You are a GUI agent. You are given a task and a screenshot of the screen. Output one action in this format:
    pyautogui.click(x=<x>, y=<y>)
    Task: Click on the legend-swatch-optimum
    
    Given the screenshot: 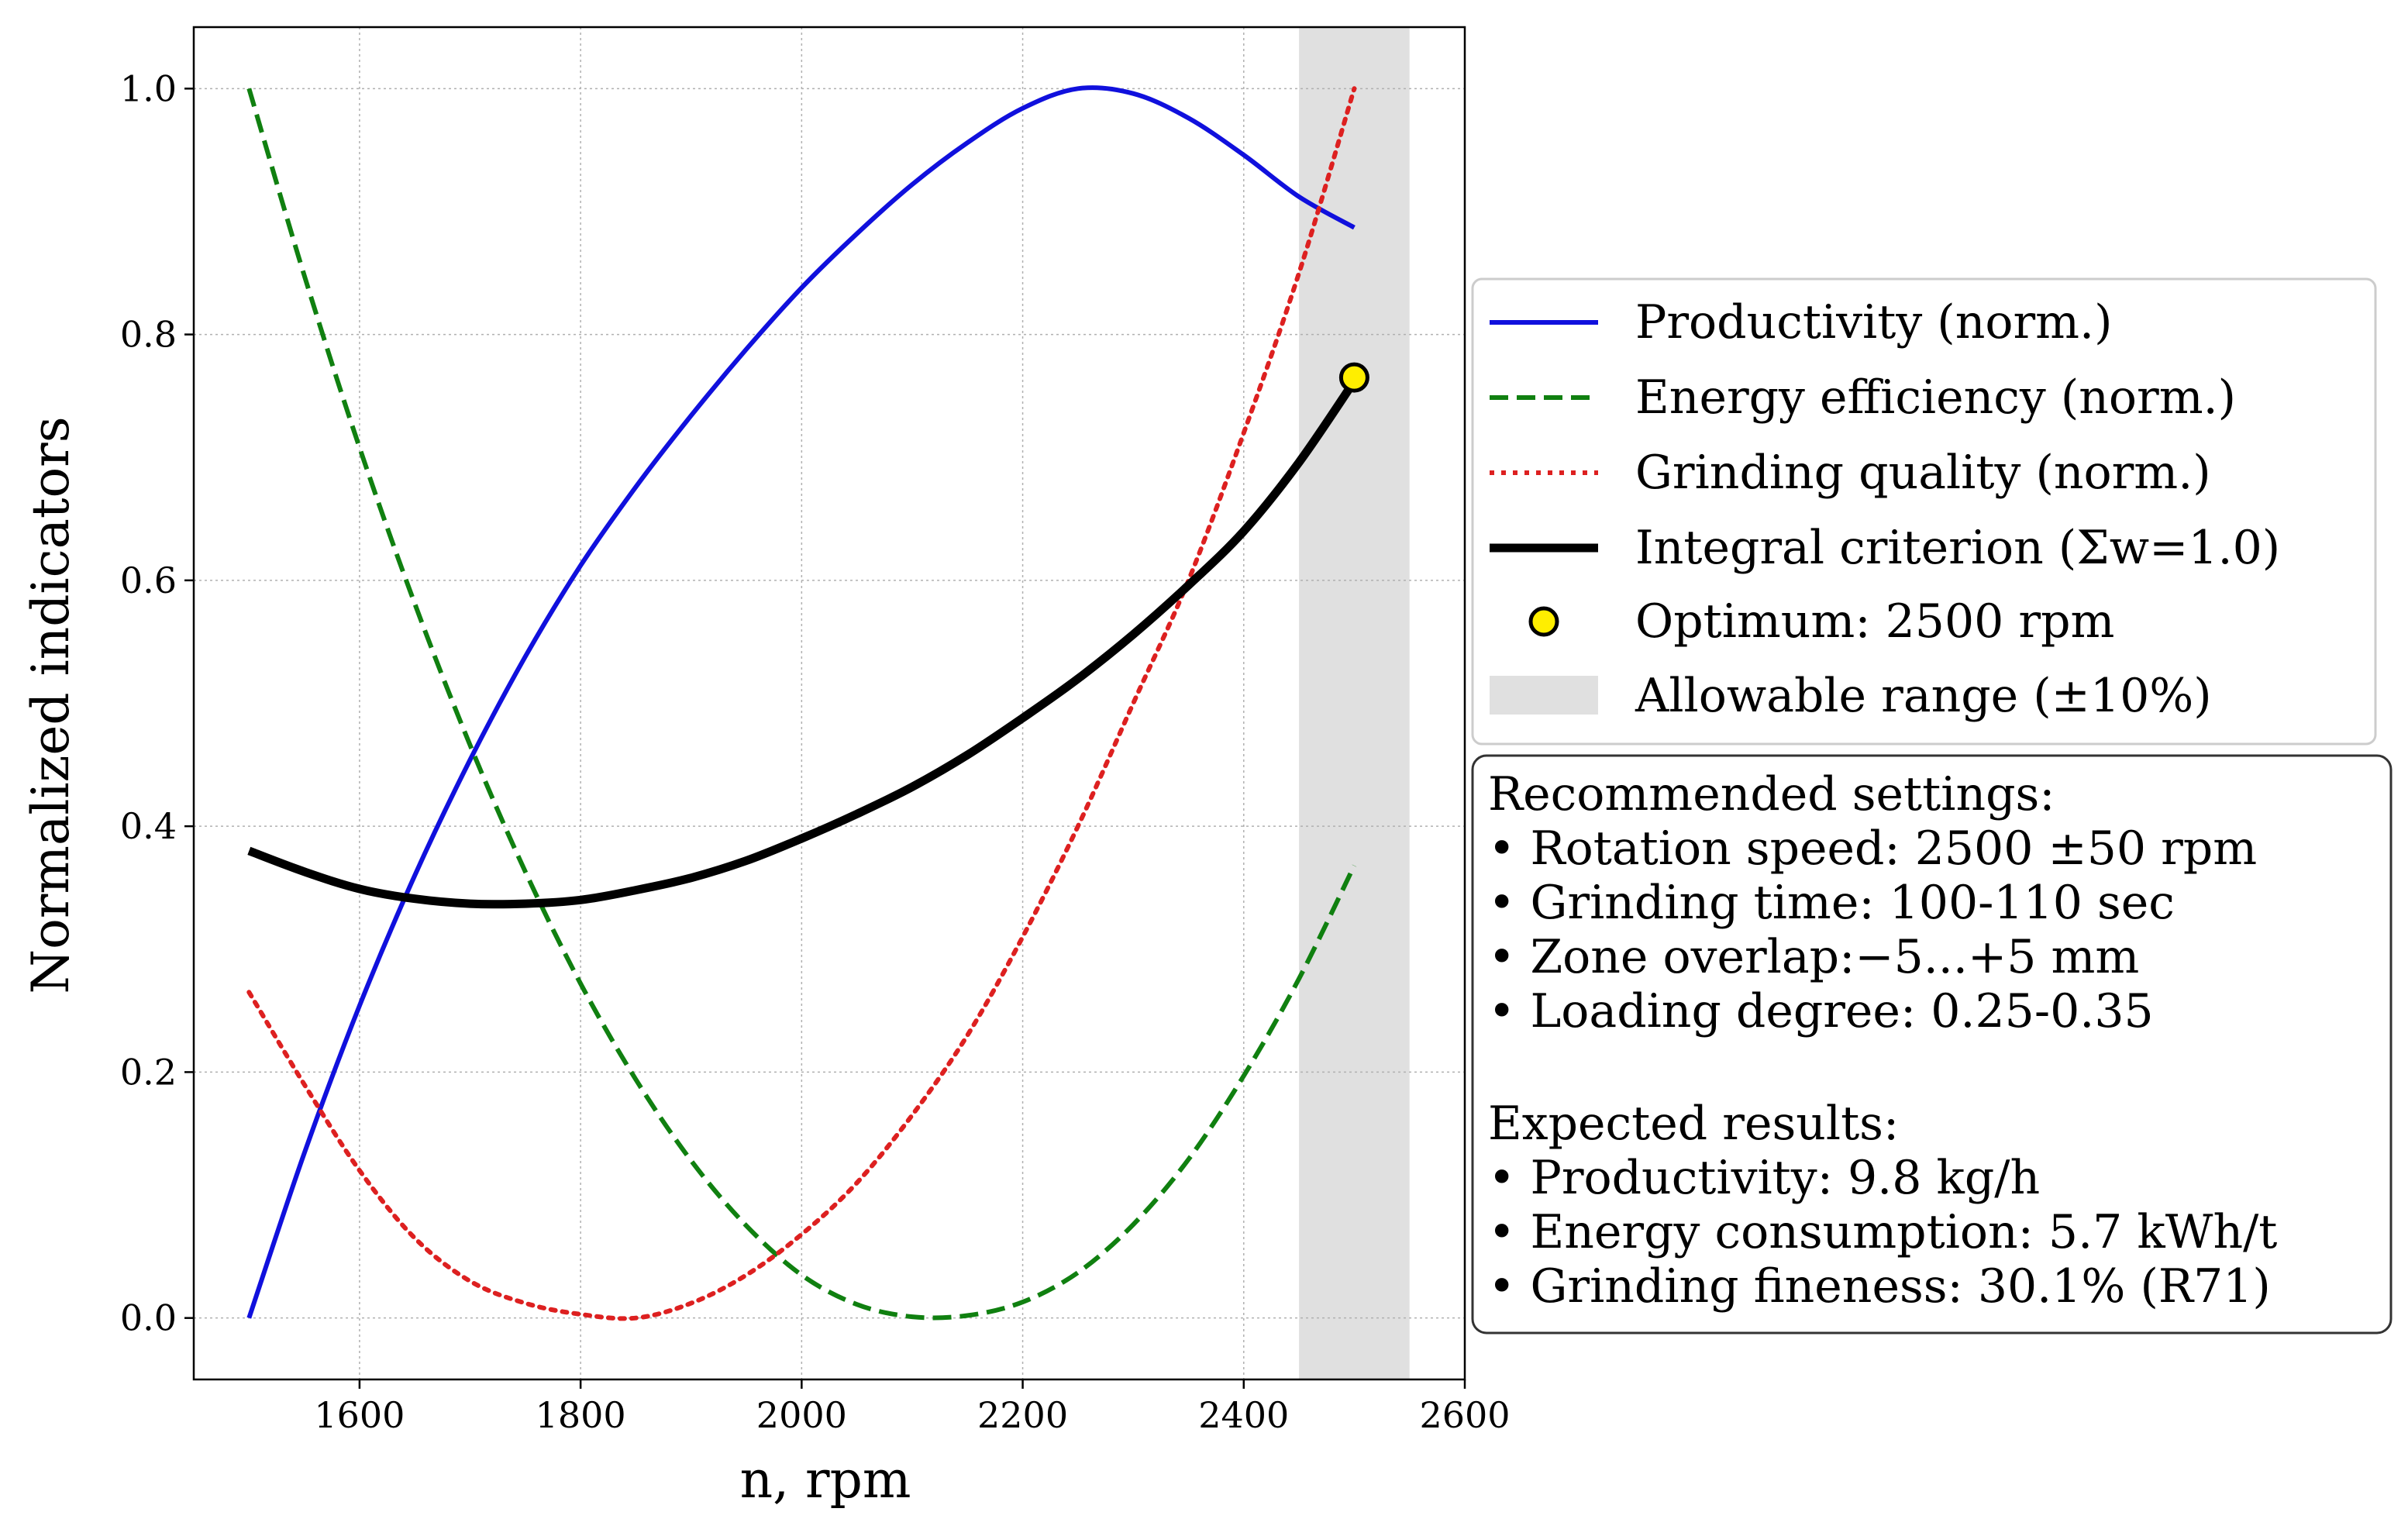 What is the action you would take?
    pyautogui.click(x=1543, y=621)
    